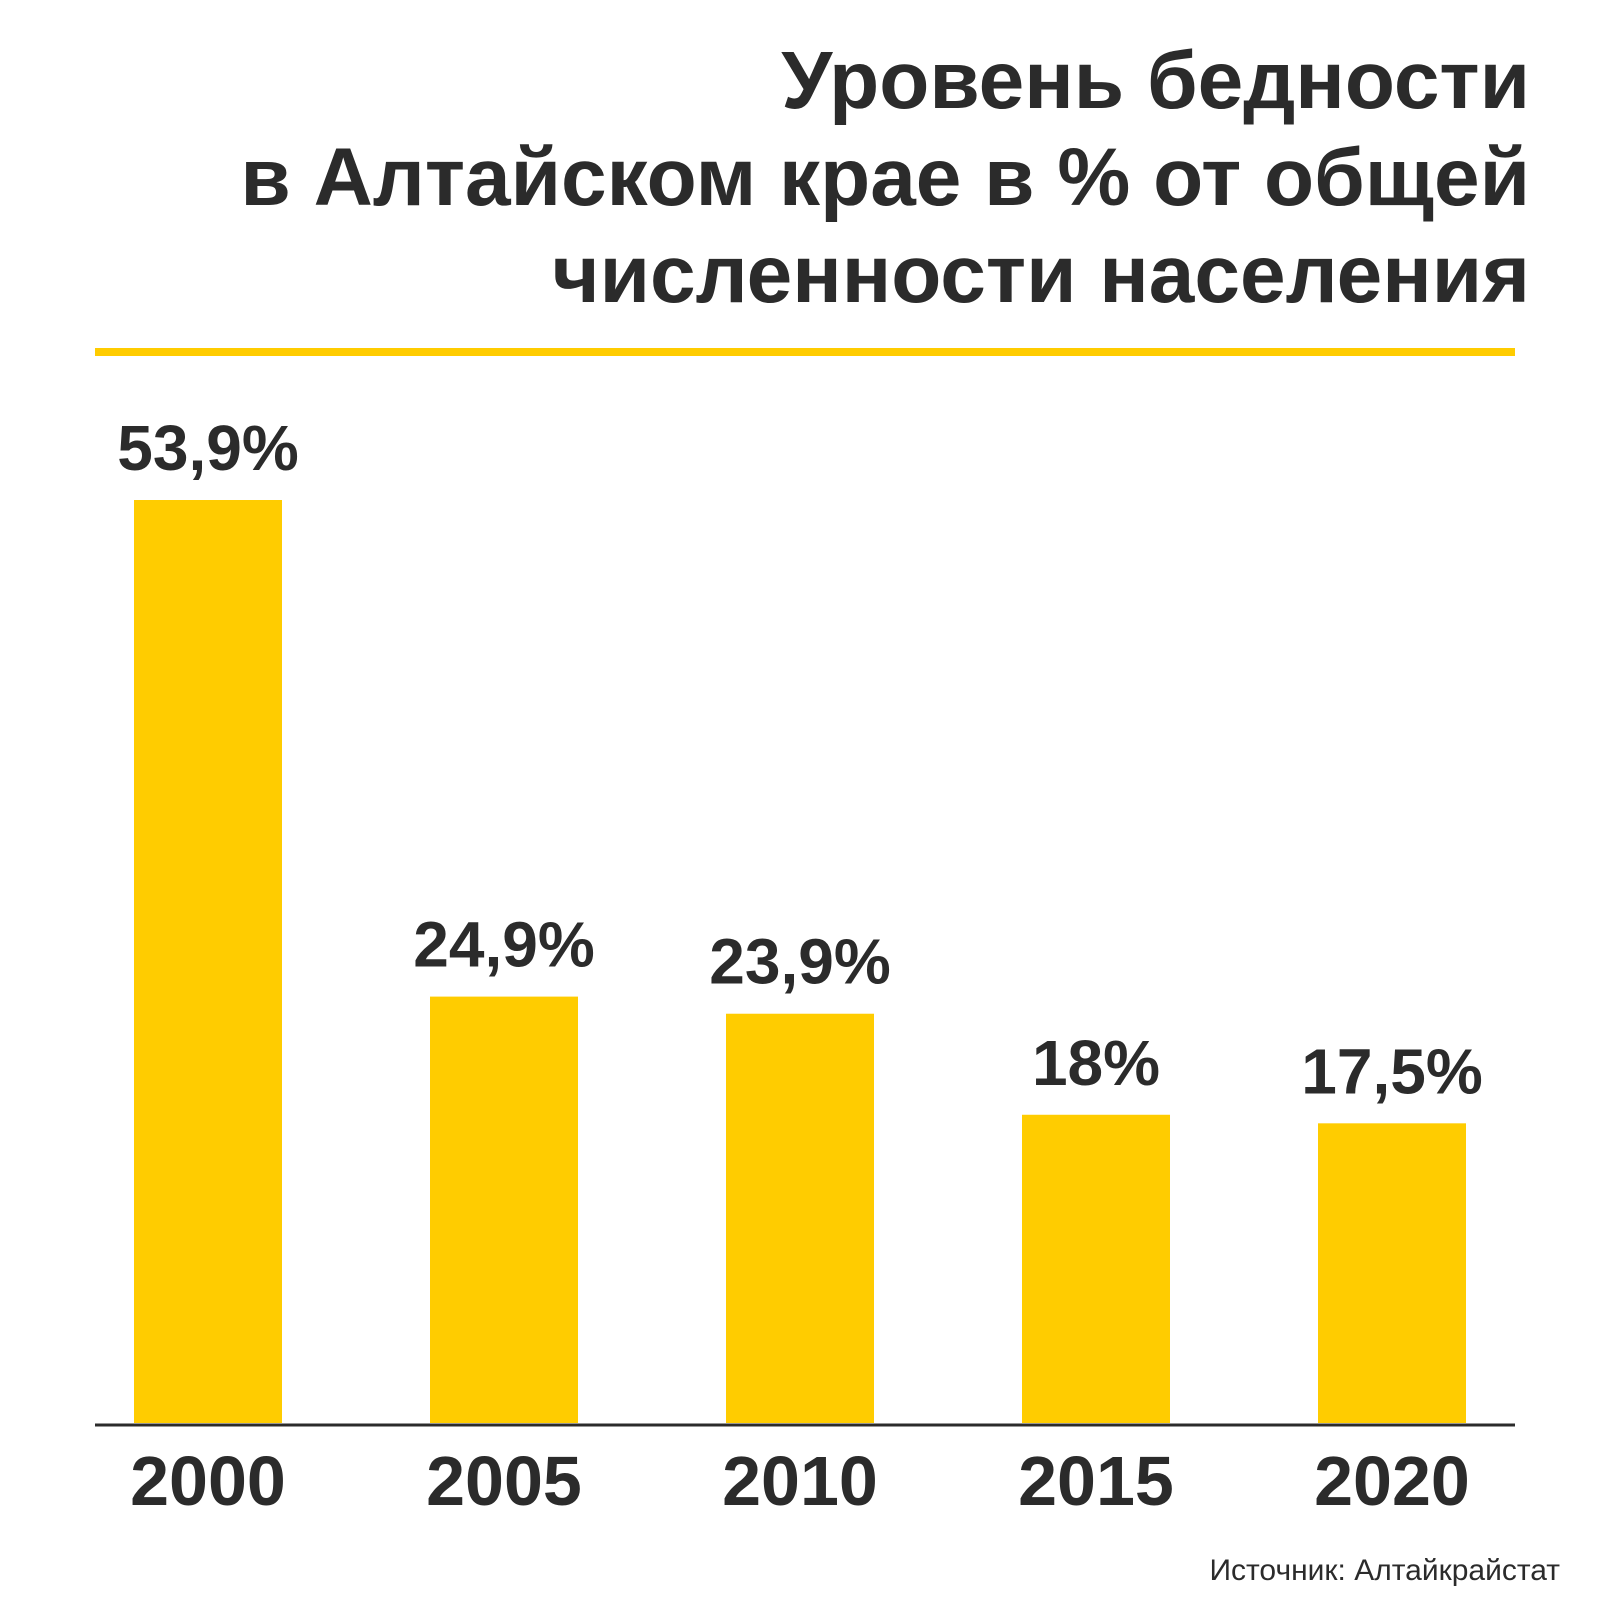 The image size is (1600, 1600). Describe the element at coordinates (1384, 1570) in the screenshot. I see `source: Источник: Алтайкрайстат` at that location.